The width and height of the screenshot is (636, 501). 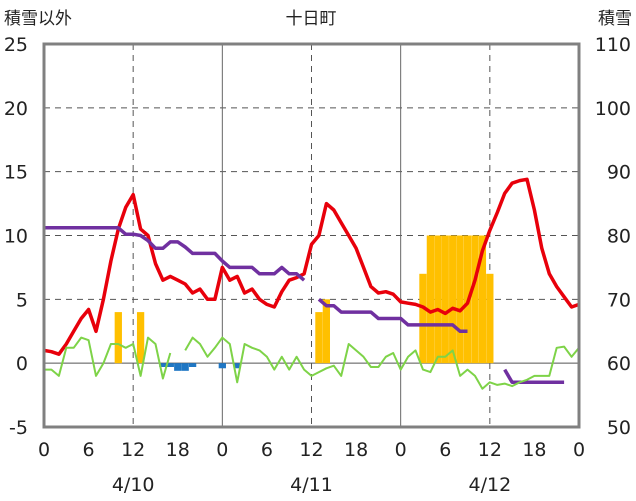 What do you see at coordinates (22, 364) in the screenshot?
I see `left-tick-label: 0` at bounding box center [22, 364].